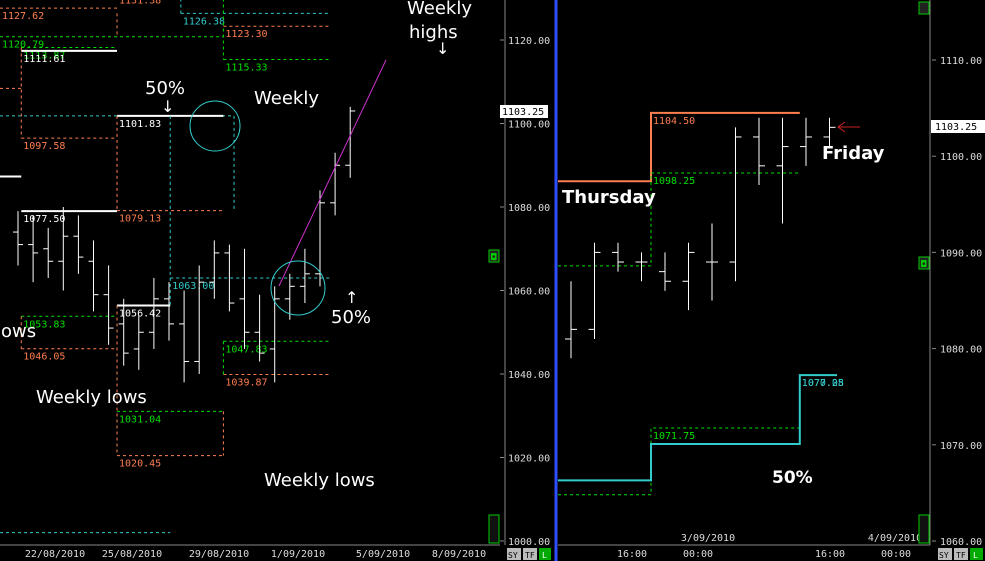 This screenshot has height=561, width=985. What do you see at coordinates (433, 32) in the screenshot?
I see `annotation-weekly-highs-2: highs` at bounding box center [433, 32].